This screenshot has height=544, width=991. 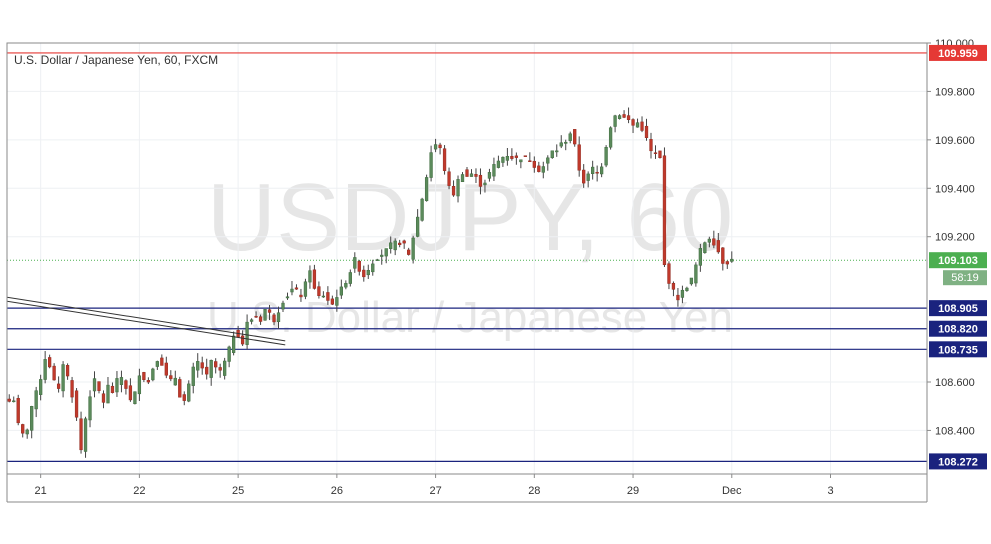 I want to click on level-price-tag, so click(x=958, y=52).